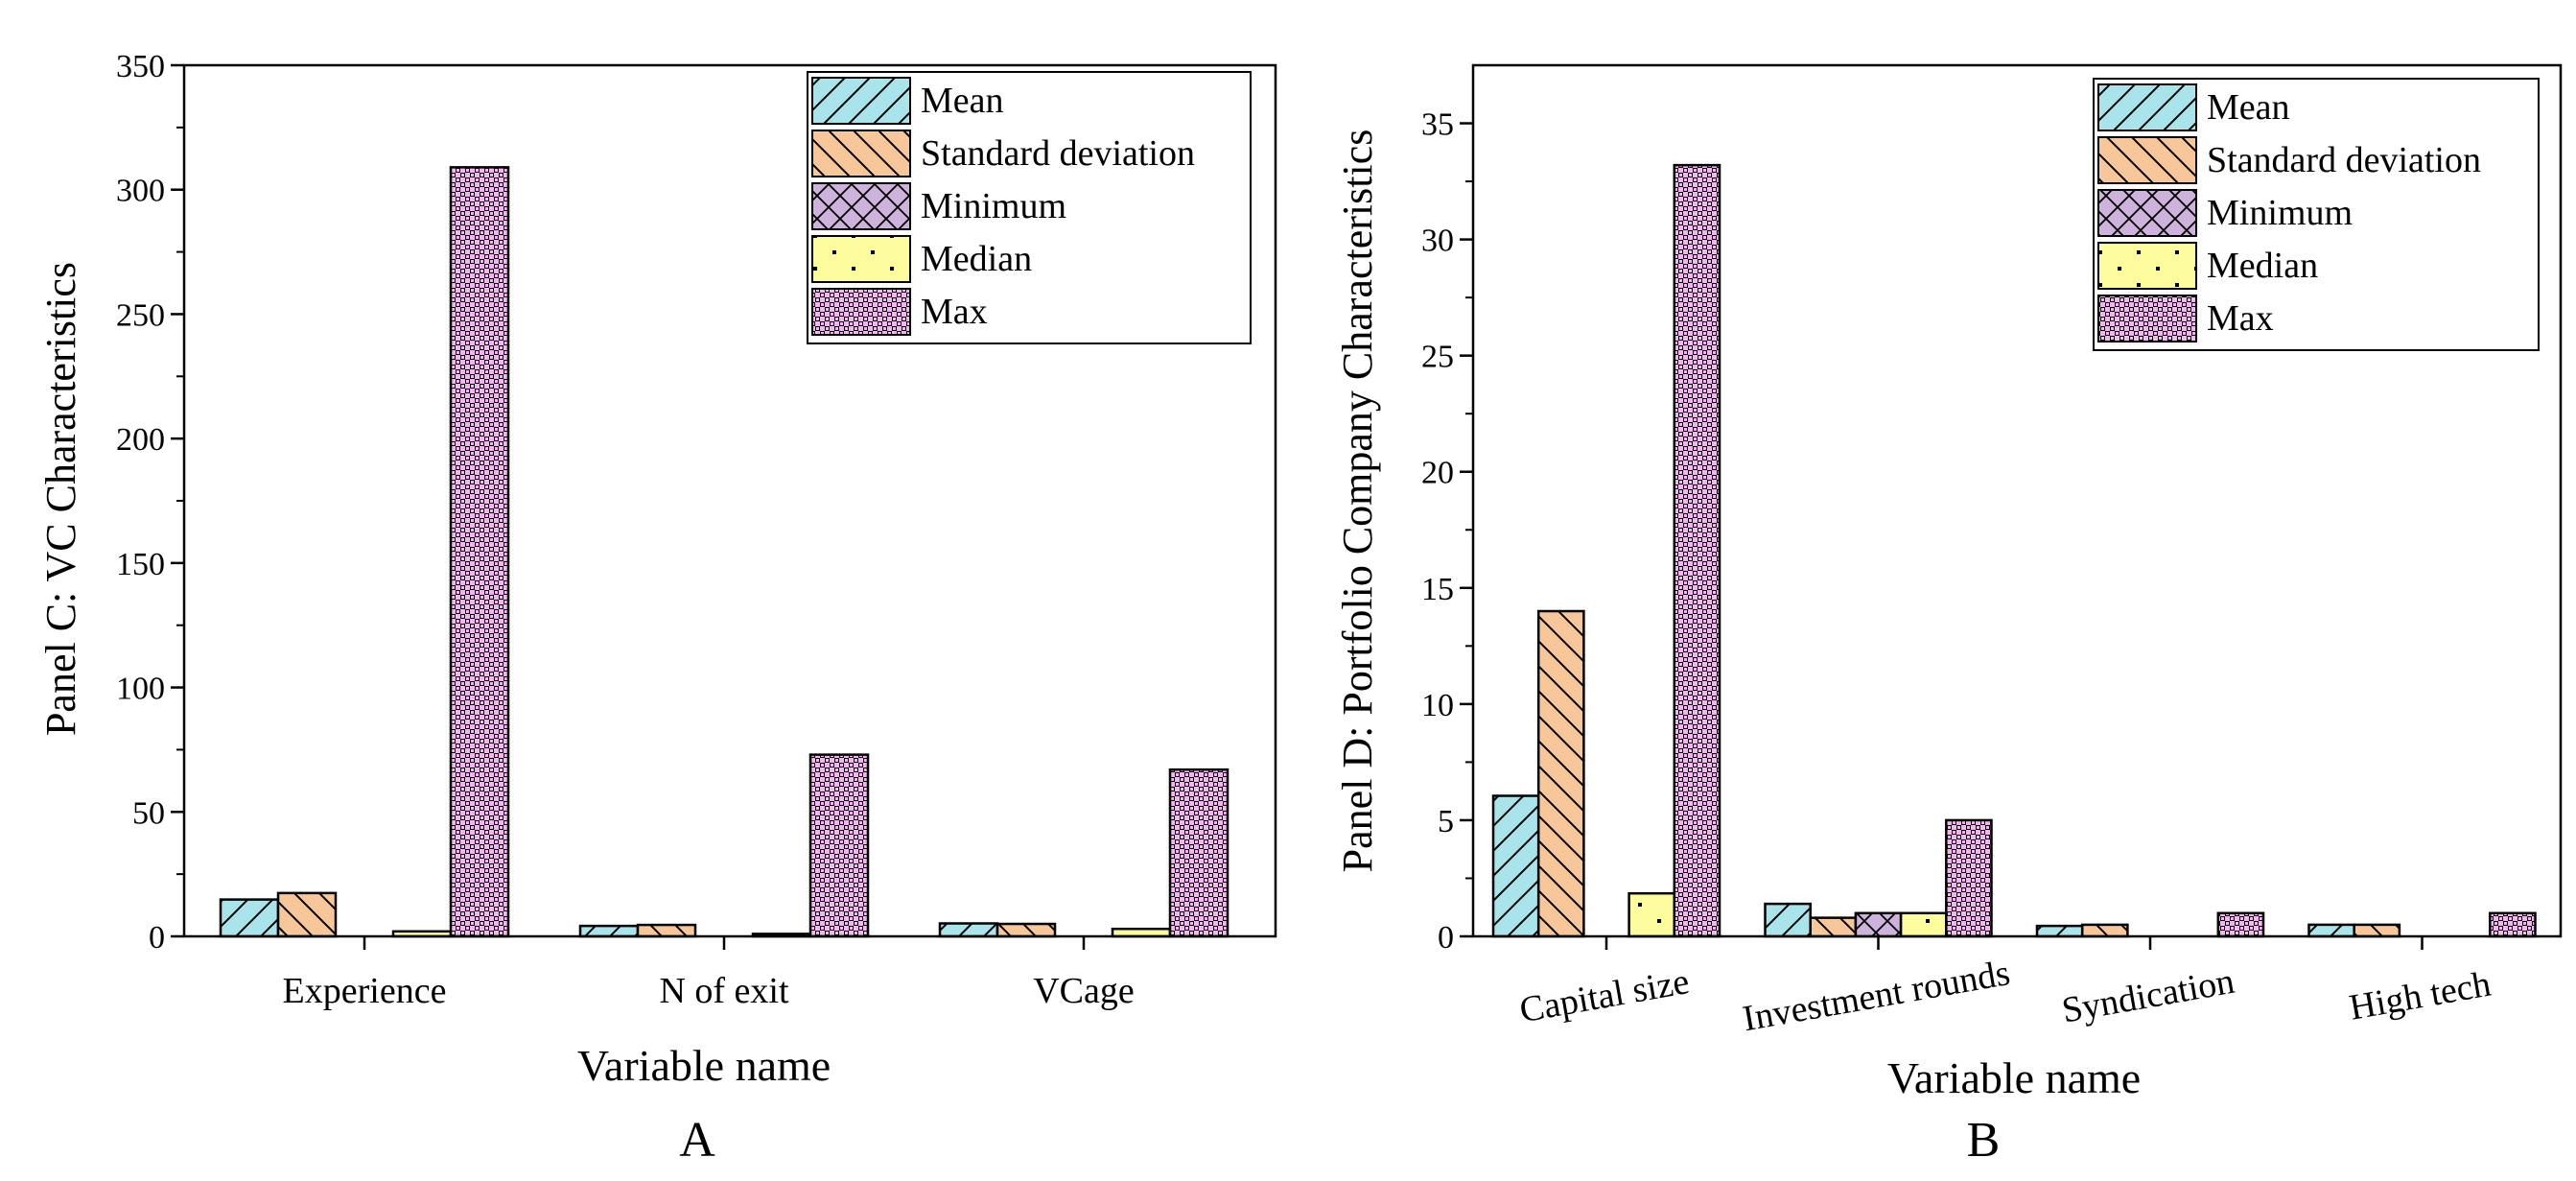 This screenshot has width=2576, height=1181. What do you see at coordinates (60, 499) in the screenshot?
I see `y-axis-label: Panel C: VC Characteristics` at bounding box center [60, 499].